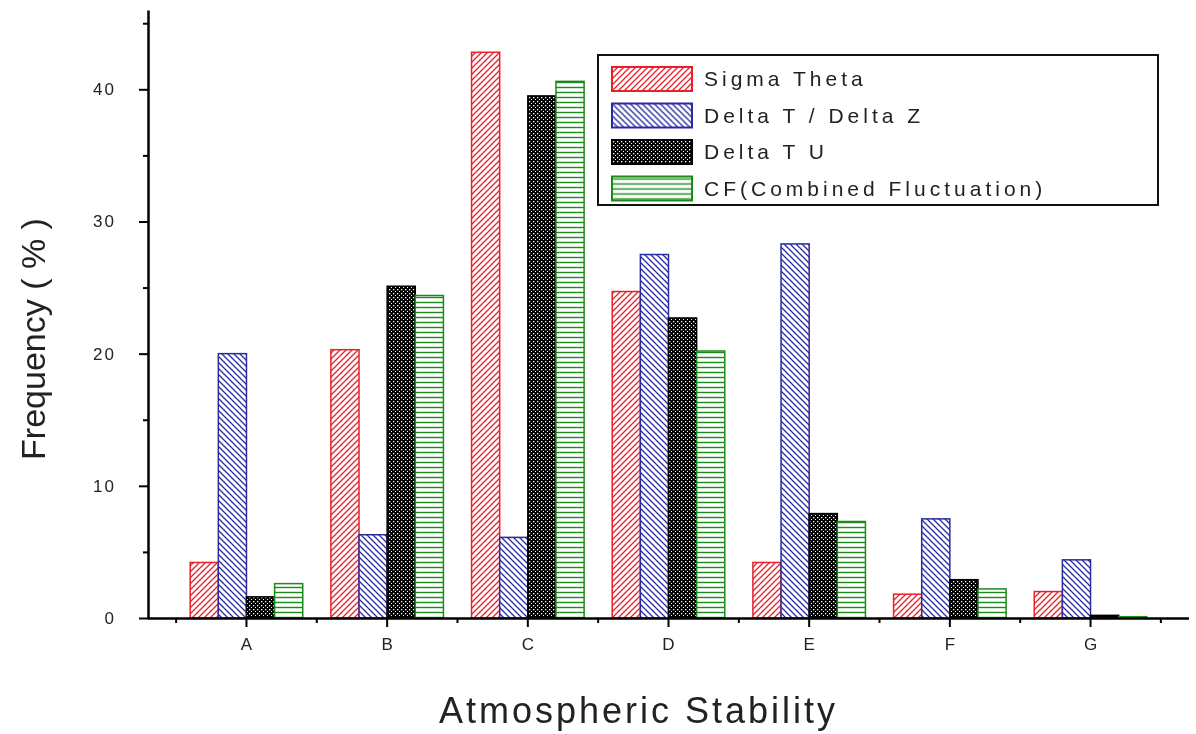 This screenshot has width=1196, height=734. Describe the element at coordinates (246, 645) in the screenshot. I see `x-tick-label: A` at that location.